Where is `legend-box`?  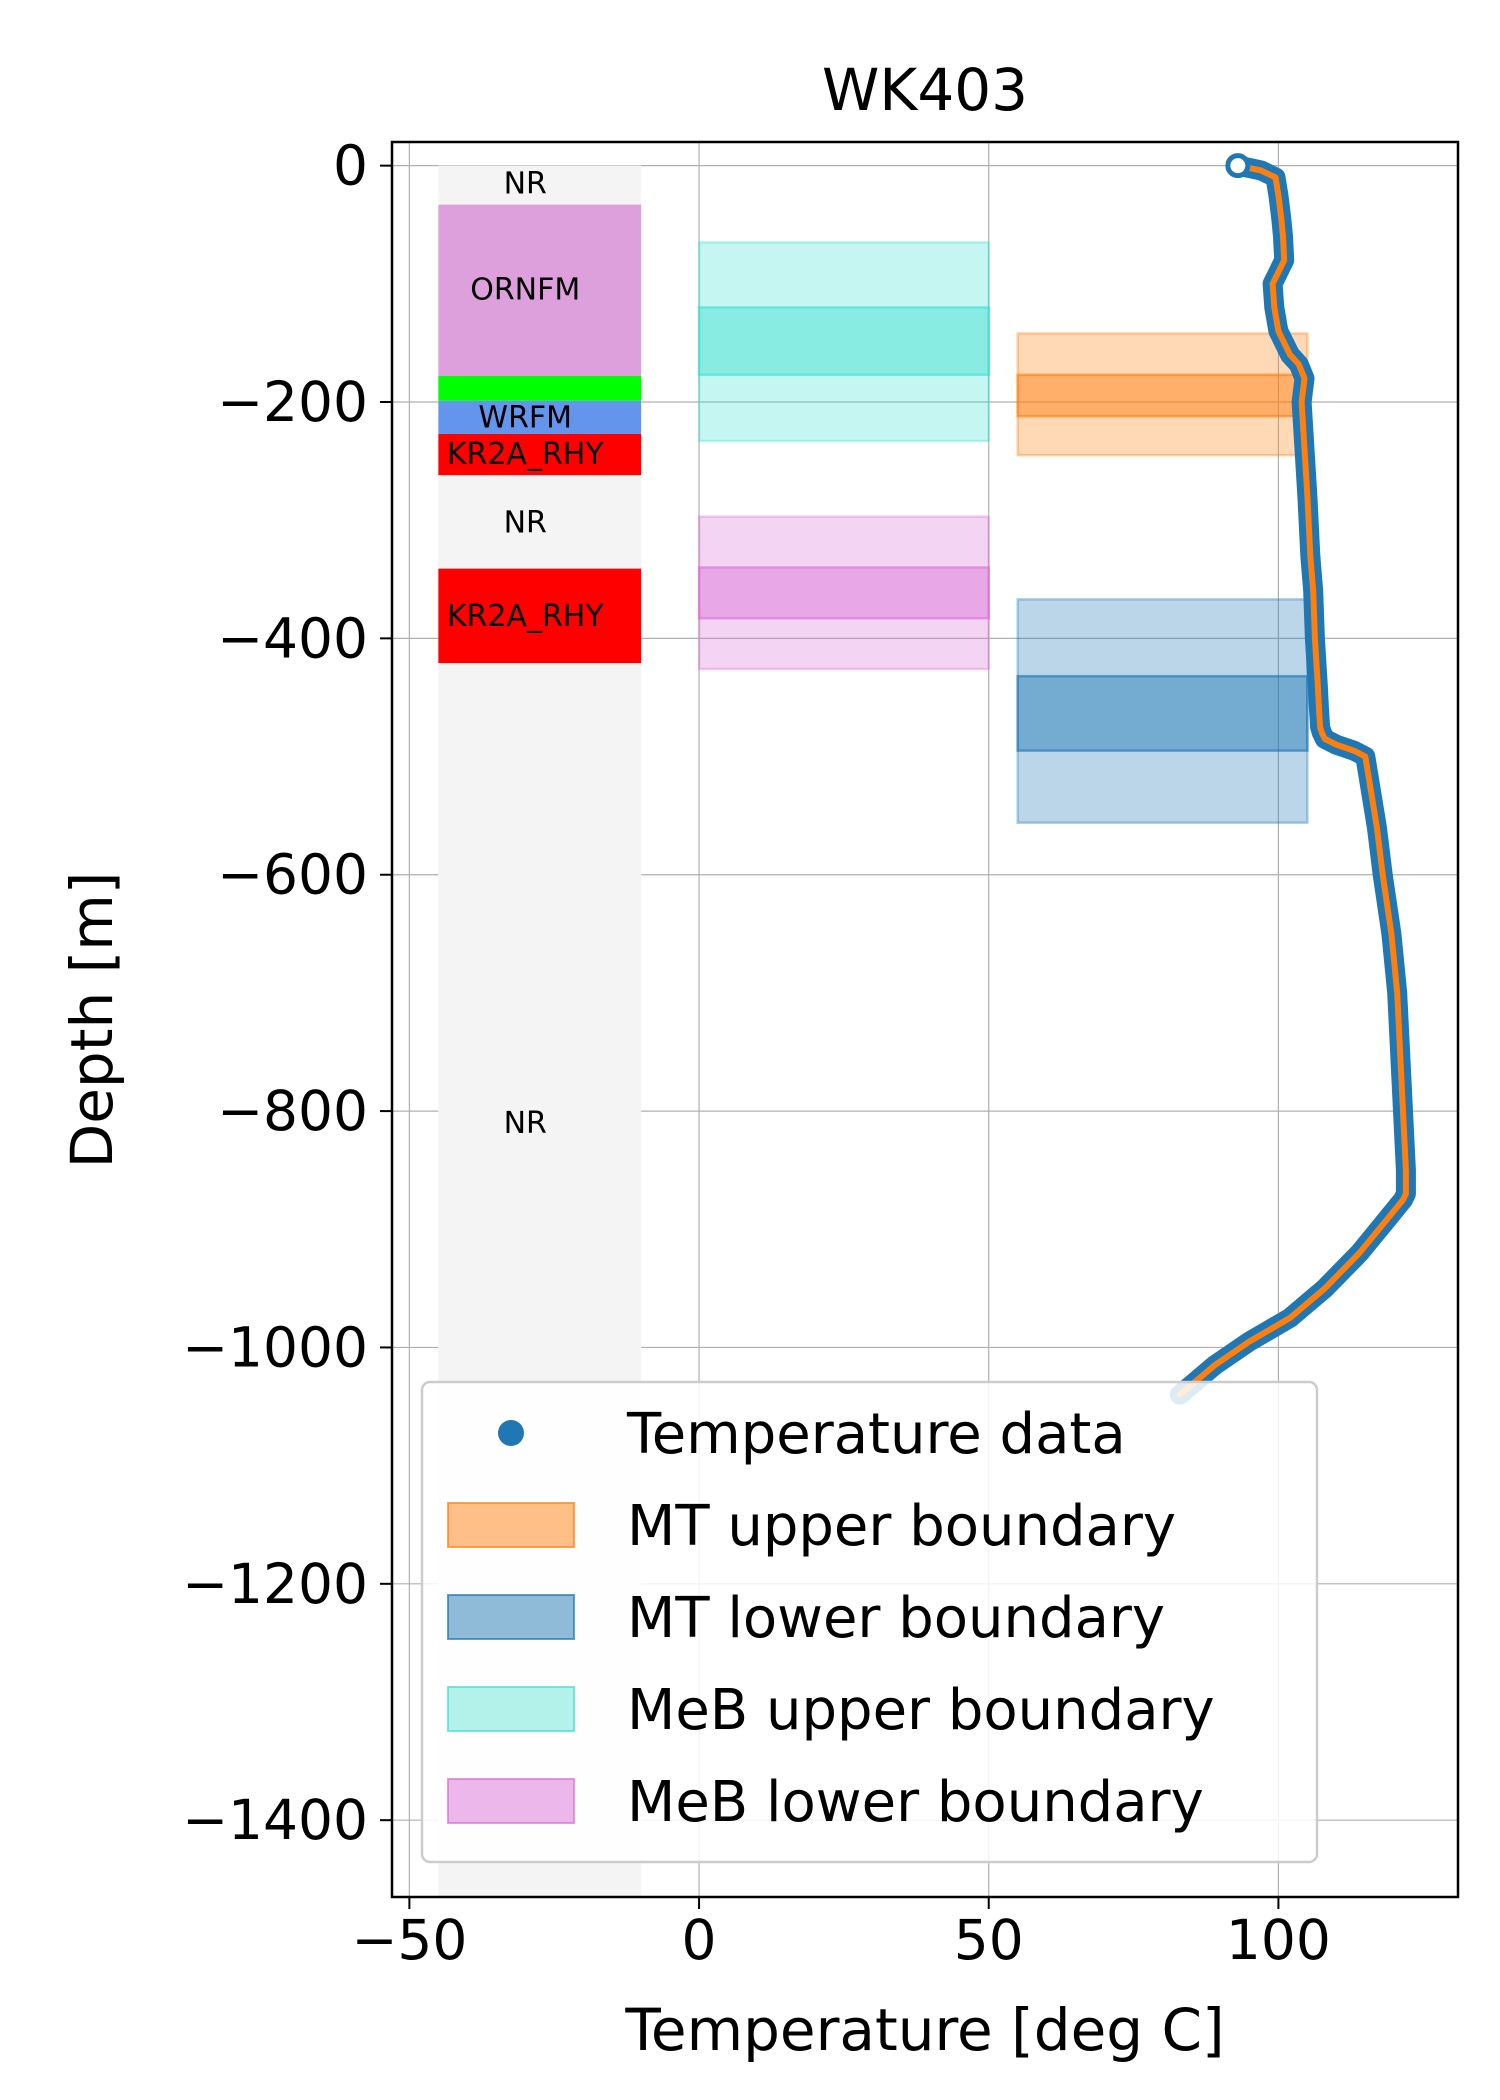 legend-box is located at coordinates (869, 1622).